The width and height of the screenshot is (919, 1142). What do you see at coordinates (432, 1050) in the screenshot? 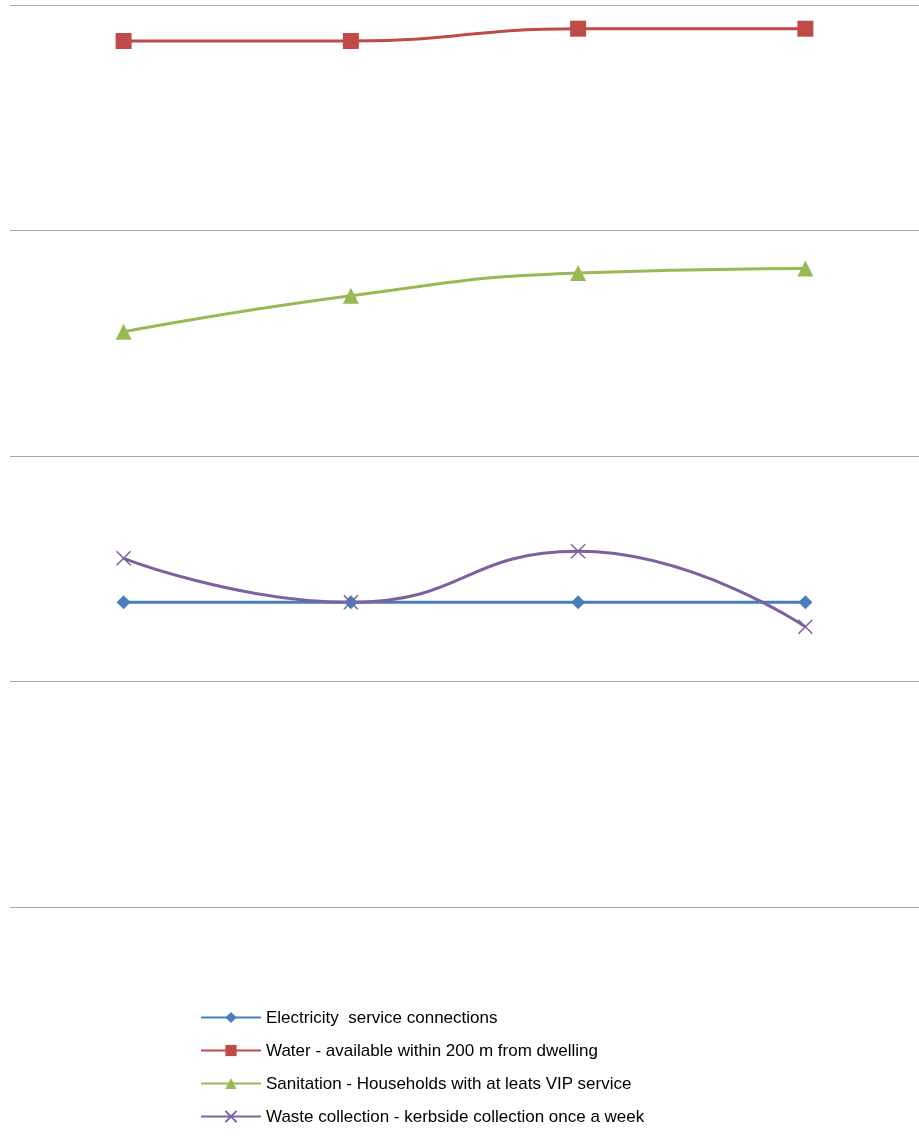
I see `legend-label: Water - available within 200 m from dwelling` at bounding box center [432, 1050].